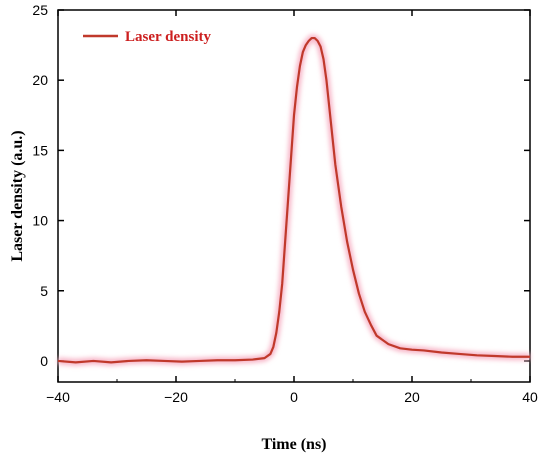  Describe the element at coordinates (17, 195) in the screenshot. I see `y-axis-title: Laser density (a.u.)` at that location.